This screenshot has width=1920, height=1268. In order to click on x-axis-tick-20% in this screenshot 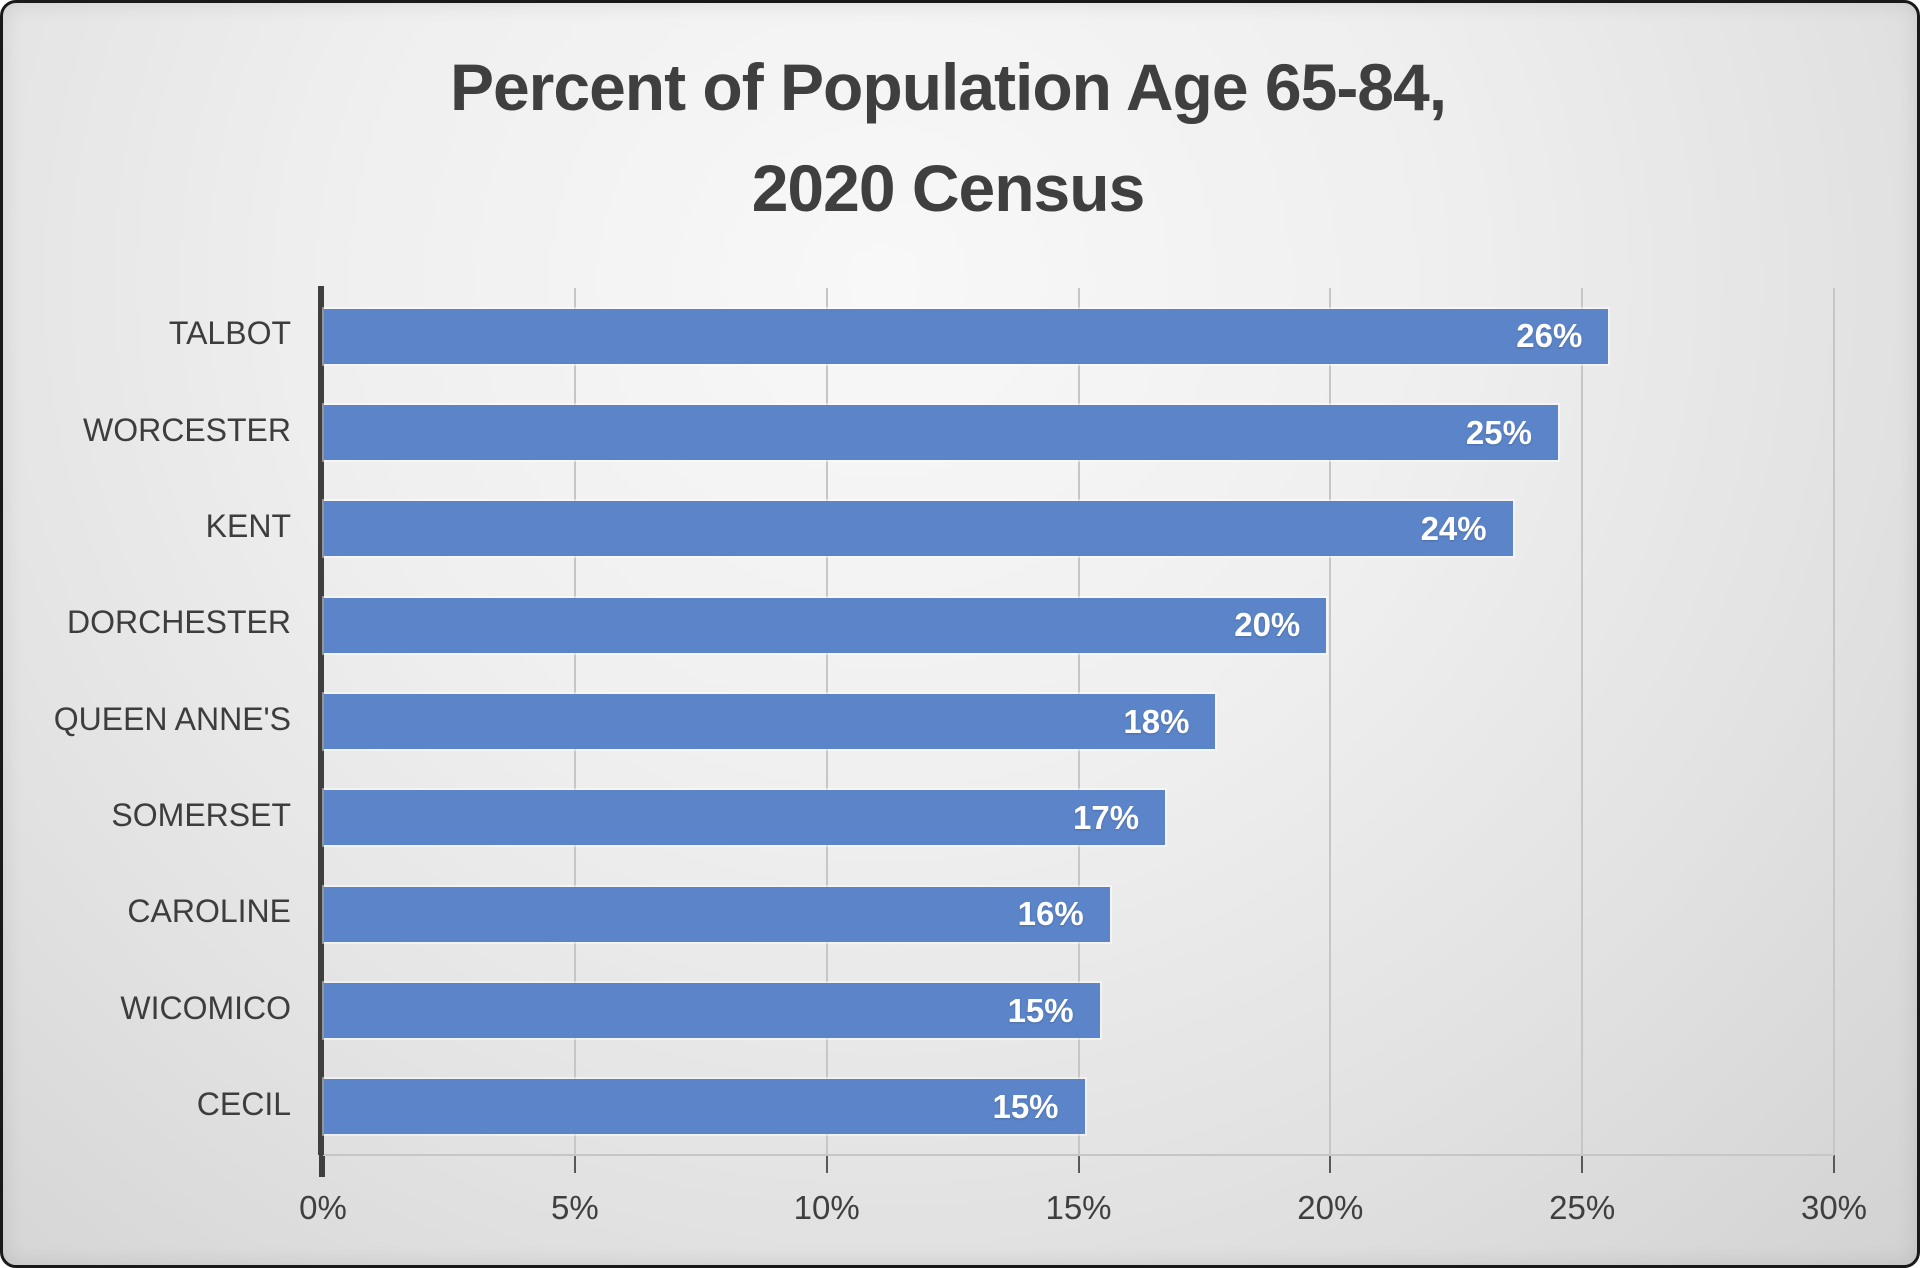, I will do `click(1330, 1164)`.